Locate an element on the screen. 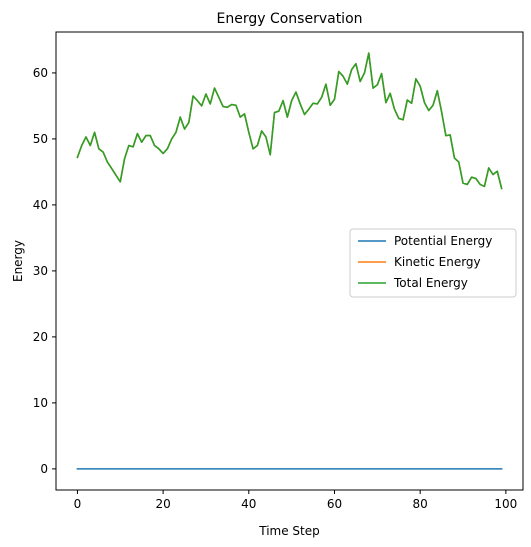 This screenshot has height=547, width=531. y-tick-label: 20 is located at coordinates (40, 337).